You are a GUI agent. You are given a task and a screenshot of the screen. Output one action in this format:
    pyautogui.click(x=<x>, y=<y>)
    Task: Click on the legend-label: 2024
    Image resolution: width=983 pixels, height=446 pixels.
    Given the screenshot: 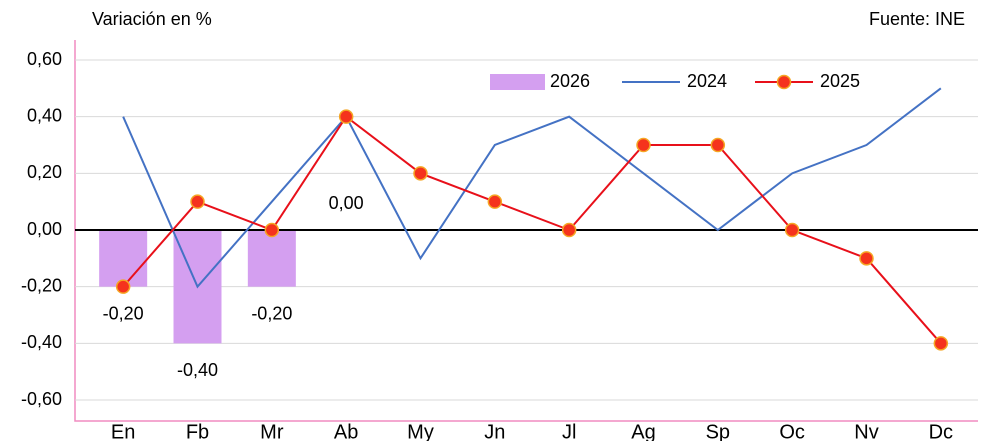 What is the action you would take?
    pyautogui.click(x=707, y=81)
    